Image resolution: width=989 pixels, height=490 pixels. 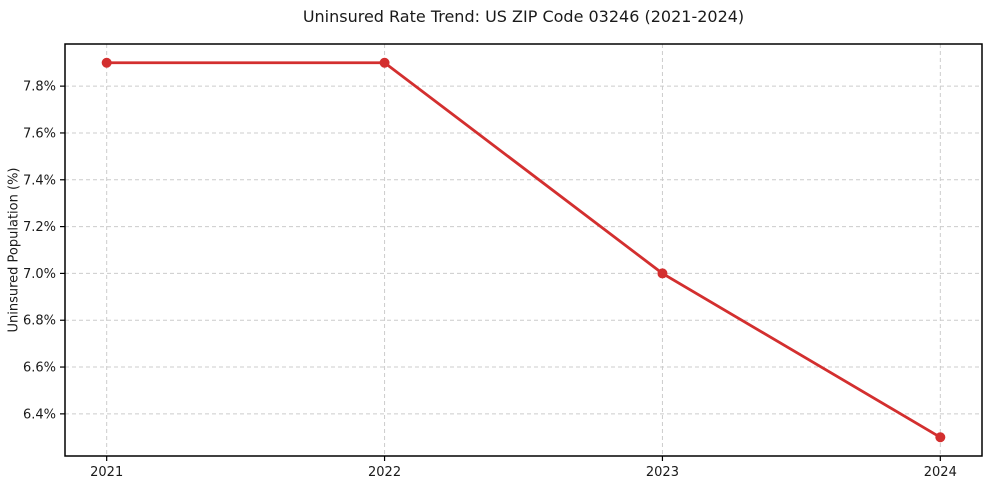 What do you see at coordinates (384, 472) in the screenshot?
I see `x-tick-label: 2022` at bounding box center [384, 472].